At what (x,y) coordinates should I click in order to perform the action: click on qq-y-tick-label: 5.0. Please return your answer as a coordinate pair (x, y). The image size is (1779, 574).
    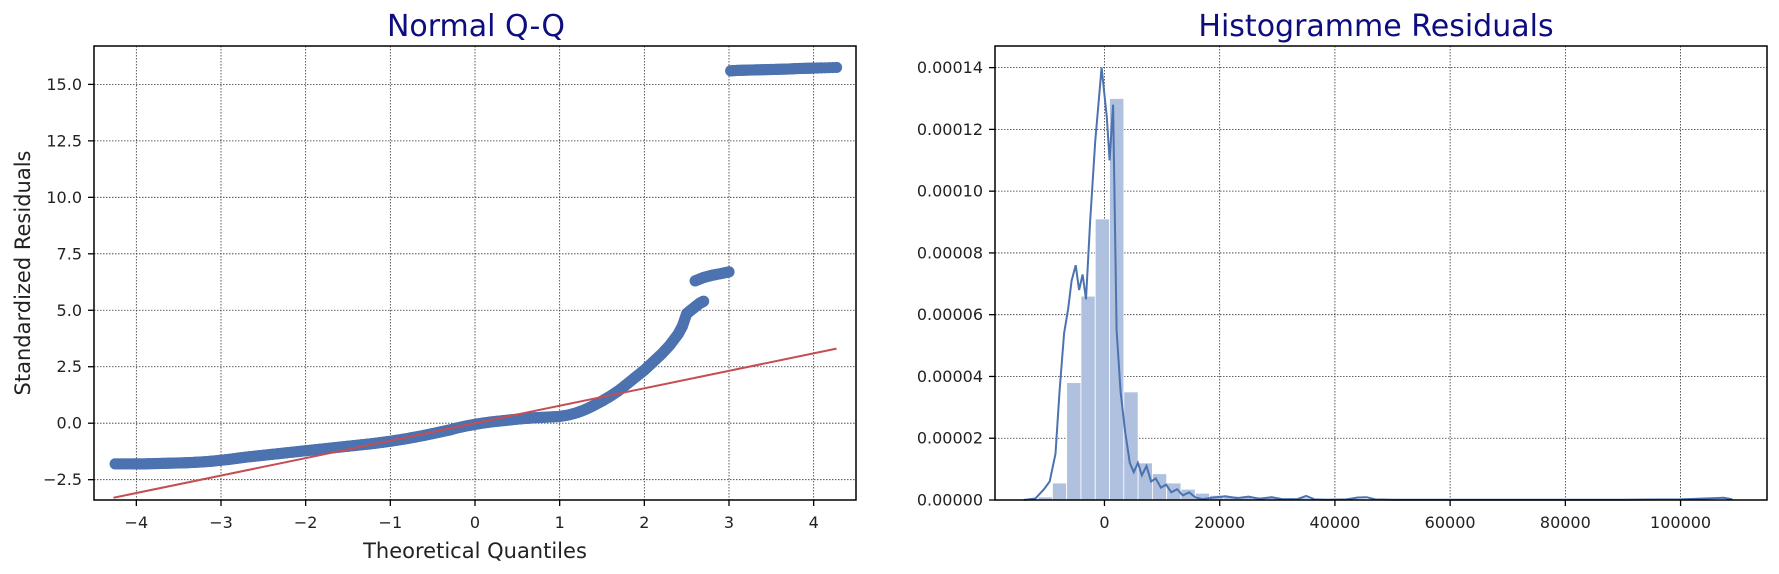
    Looking at the image, I should click on (69, 310).